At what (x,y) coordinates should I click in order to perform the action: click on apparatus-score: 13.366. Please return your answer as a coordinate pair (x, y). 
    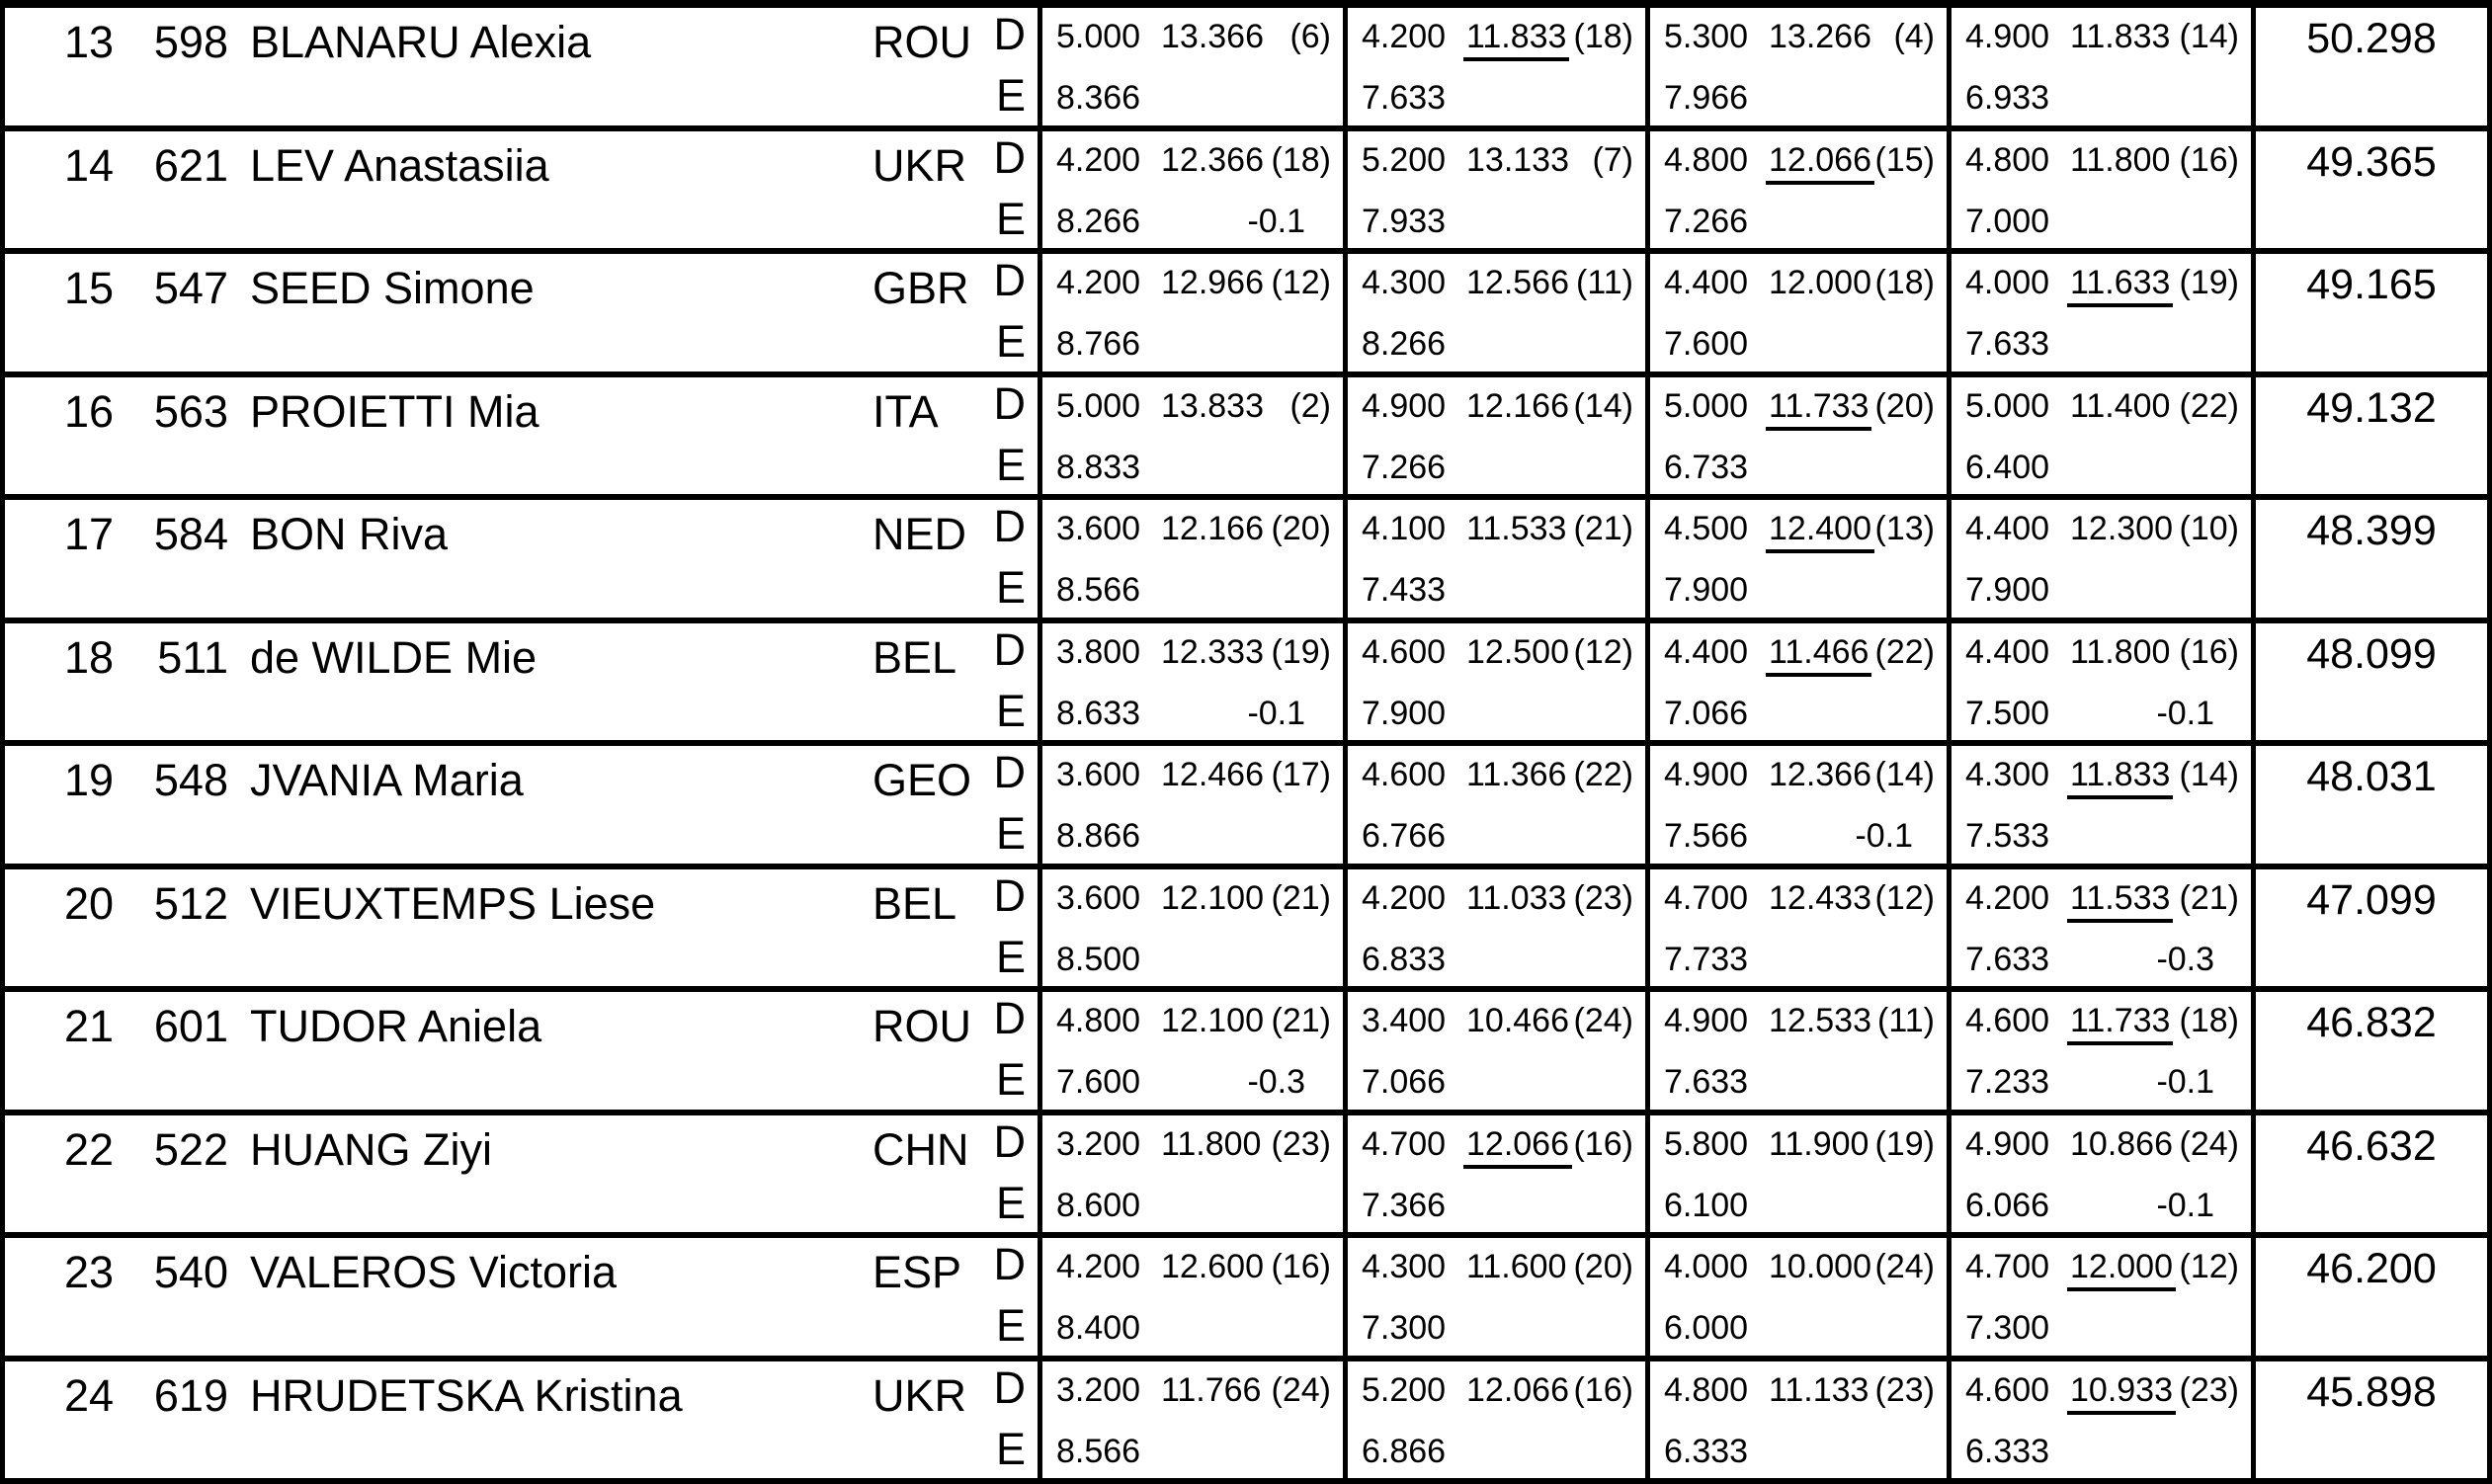
    Looking at the image, I should click on (1213, 36).